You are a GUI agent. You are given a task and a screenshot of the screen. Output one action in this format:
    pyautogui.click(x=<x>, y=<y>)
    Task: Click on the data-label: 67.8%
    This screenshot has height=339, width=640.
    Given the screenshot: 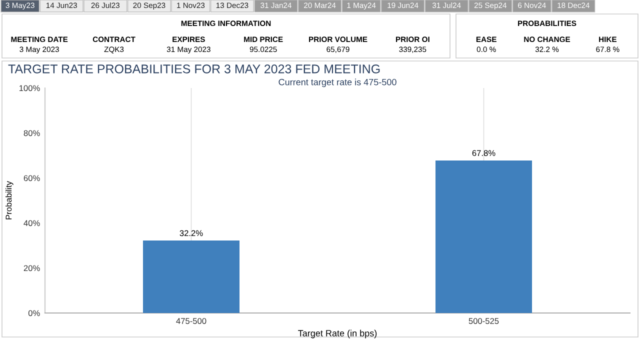 What is the action you would take?
    pyautogui.click(x=484, y=153)
    